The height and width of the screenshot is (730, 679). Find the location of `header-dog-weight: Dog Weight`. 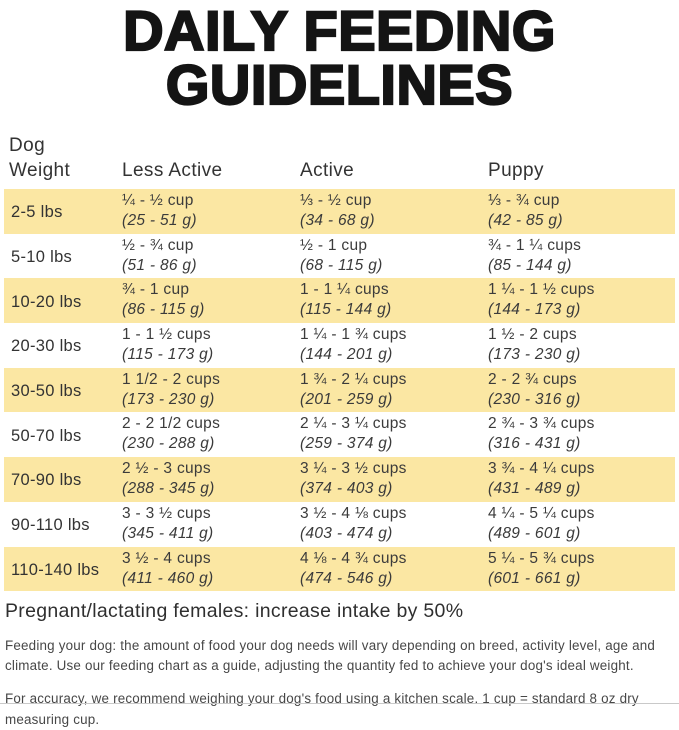

header-dog-weight: Dog Weight is located at coordinates (63, 159).